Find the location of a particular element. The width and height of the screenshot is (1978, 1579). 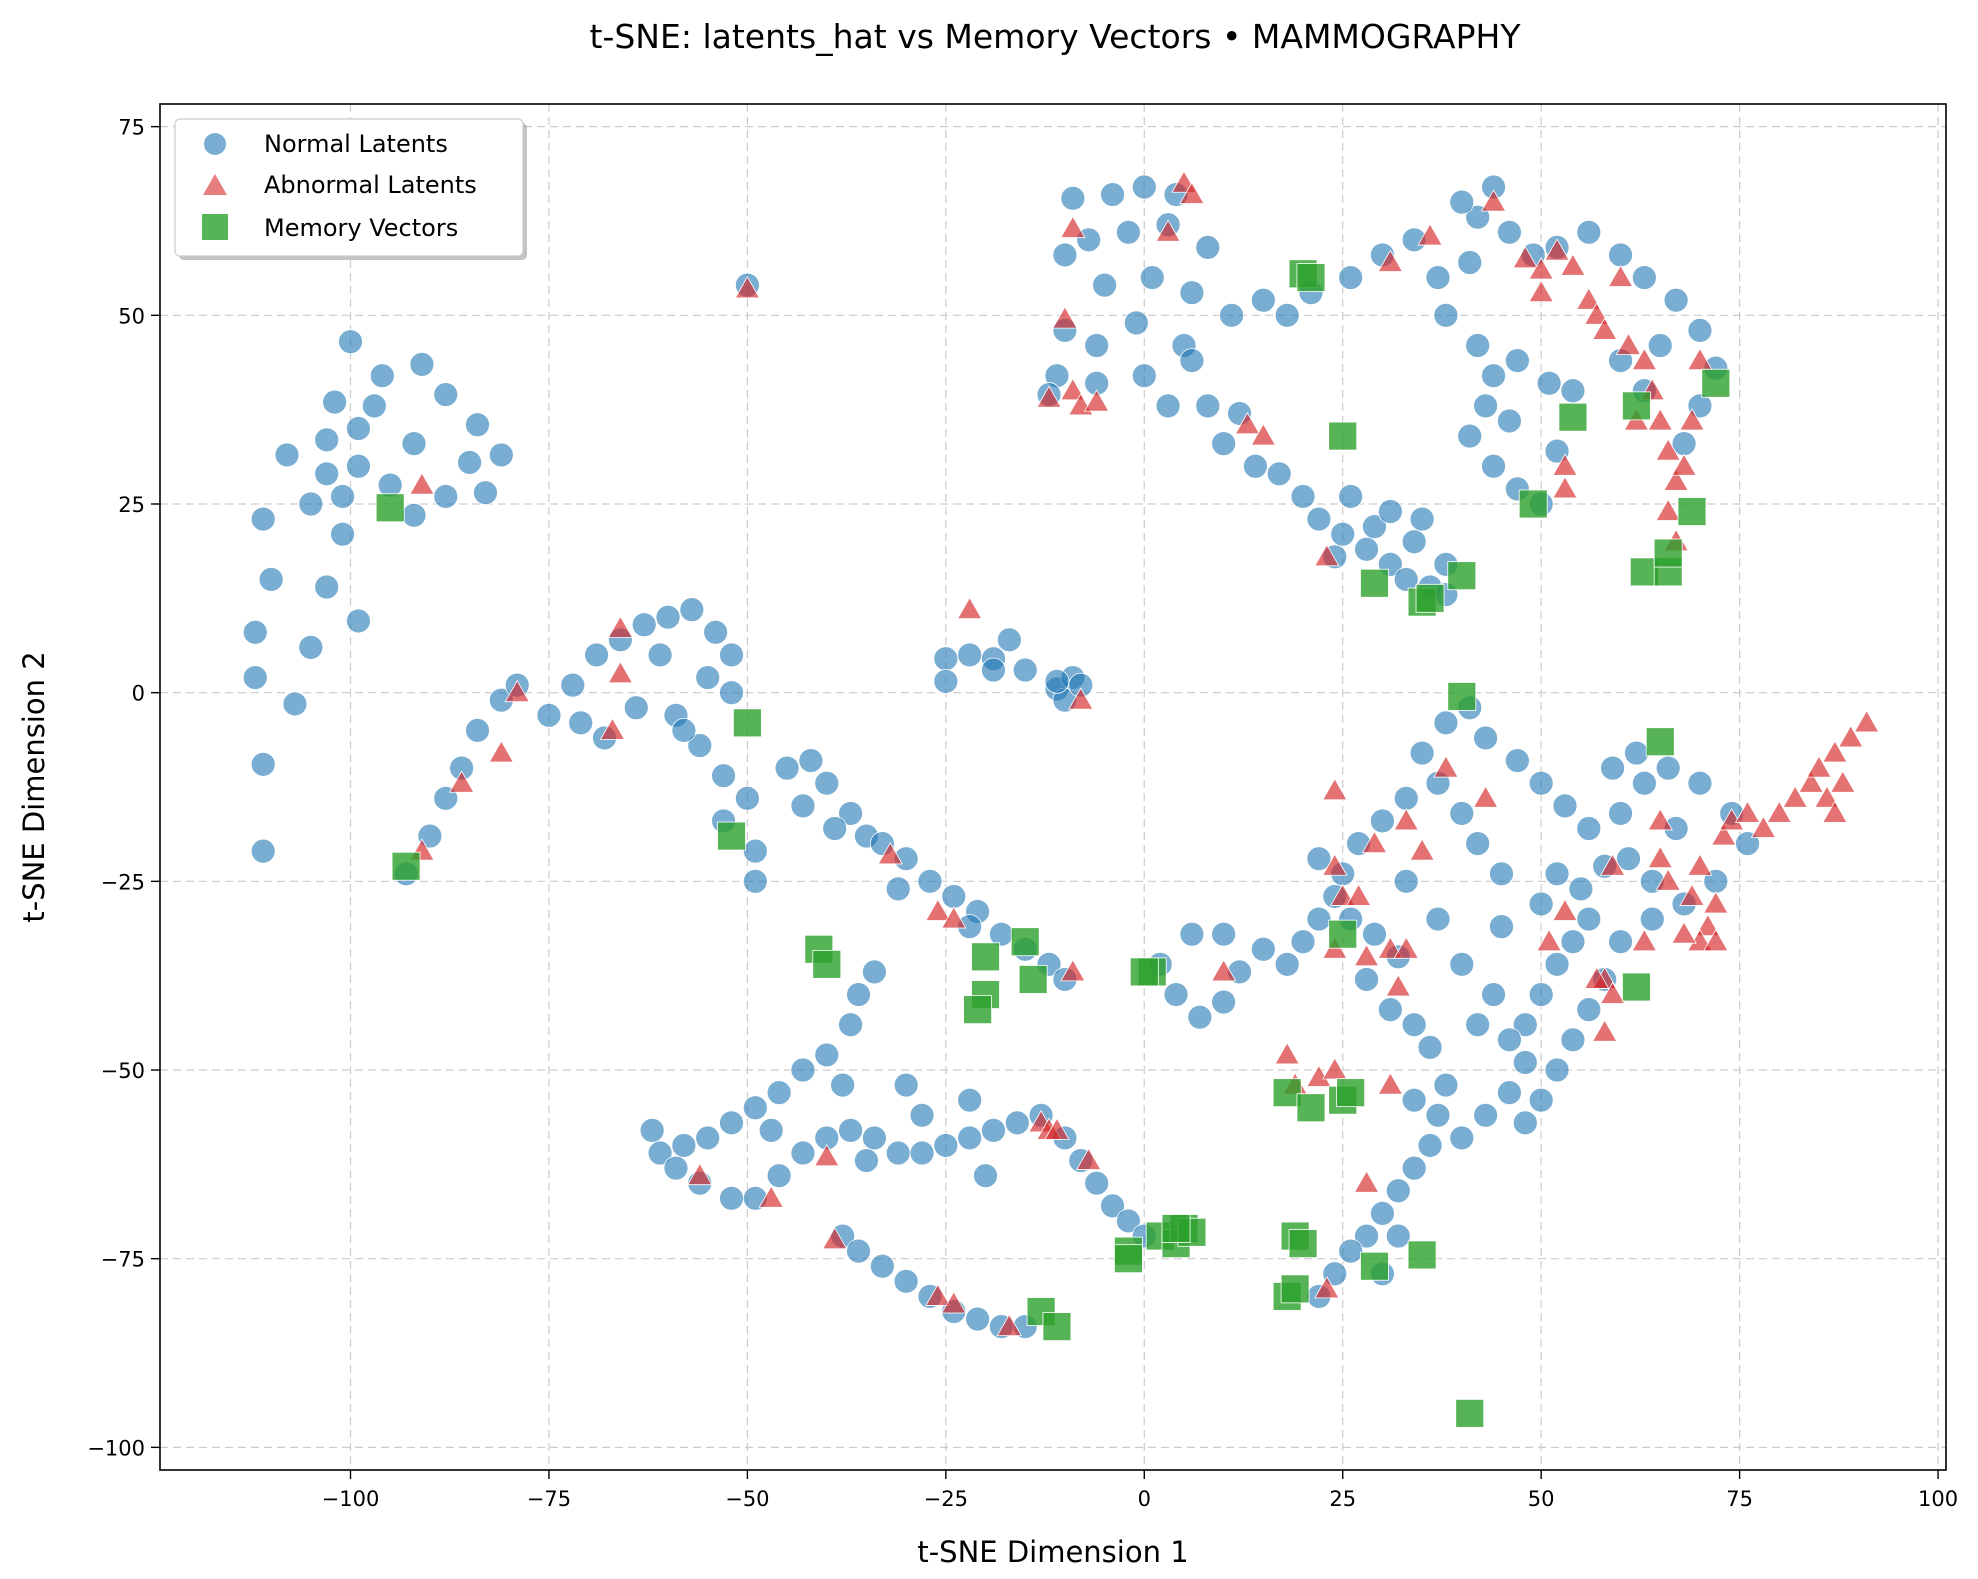

y-axis-label: t-SNE Dimension 2 is located at coordinates (34, 786).